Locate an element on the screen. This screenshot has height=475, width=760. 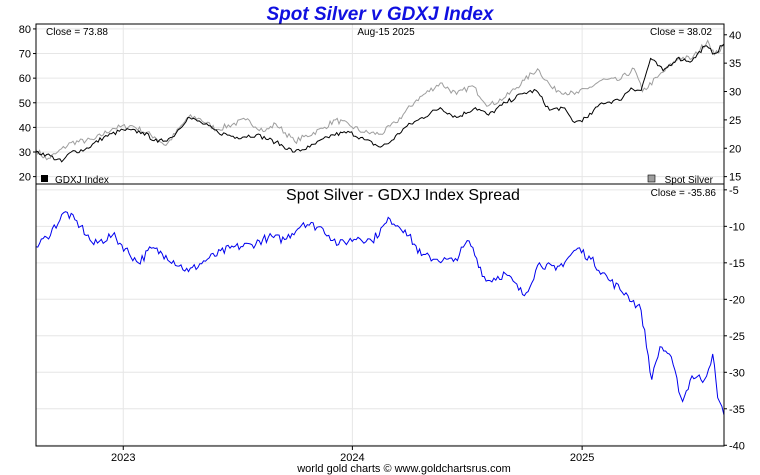
spread-close-label: Close = -35.86 is located at coordinates (684, 193).